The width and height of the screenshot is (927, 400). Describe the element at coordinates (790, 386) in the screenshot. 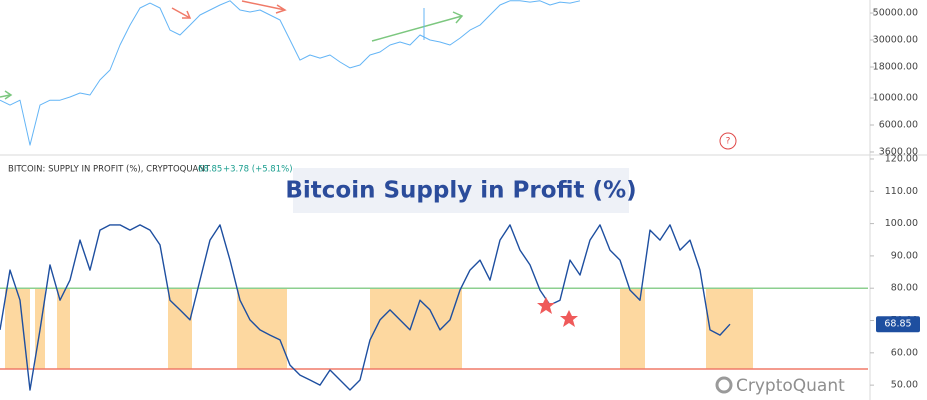

I see `watermark: CryptoQuant` at that location.